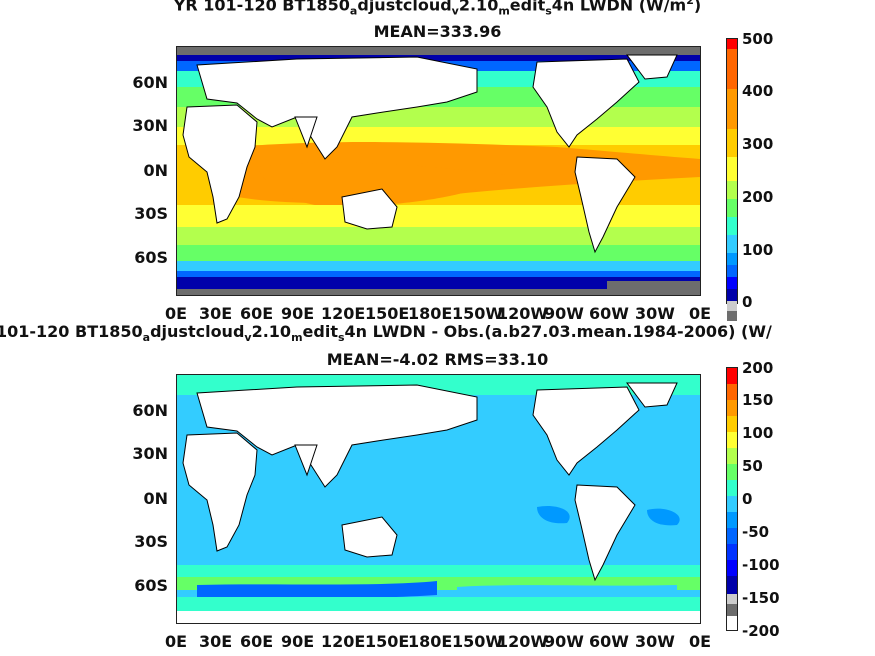 This screenshot has width=875, height=656. What do you see at coordinates (758, 400) in the screenshot?
I see `panel2-colorbar-tick: 150` at bounding box center [758, 400].